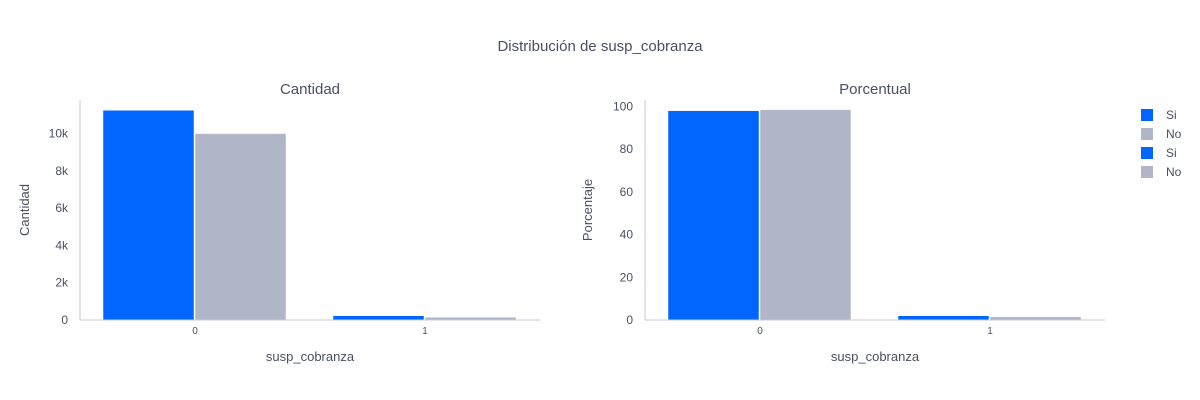 This screenshot has width=1200, height=400. Describe the element at coordinates (627, 192) in the screenshot. I see `y-tick-label: 60` at that location.